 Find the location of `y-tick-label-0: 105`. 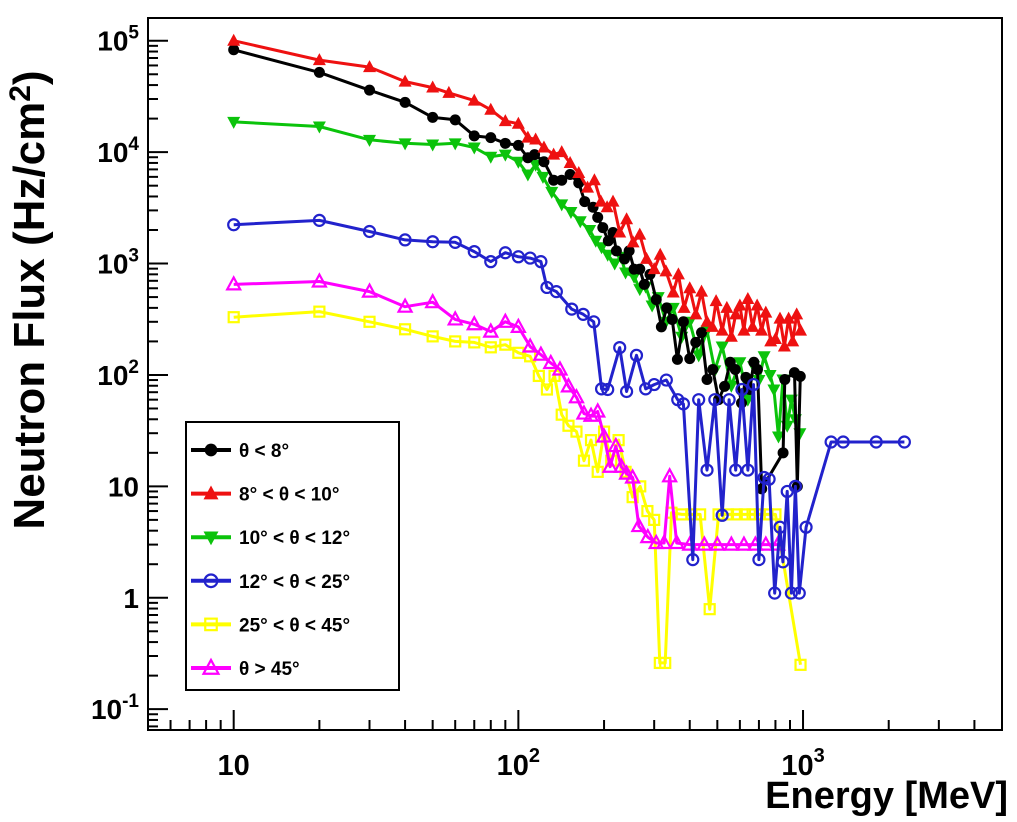

y-tick-label-0: 105 is located at coordinates (118, 40).